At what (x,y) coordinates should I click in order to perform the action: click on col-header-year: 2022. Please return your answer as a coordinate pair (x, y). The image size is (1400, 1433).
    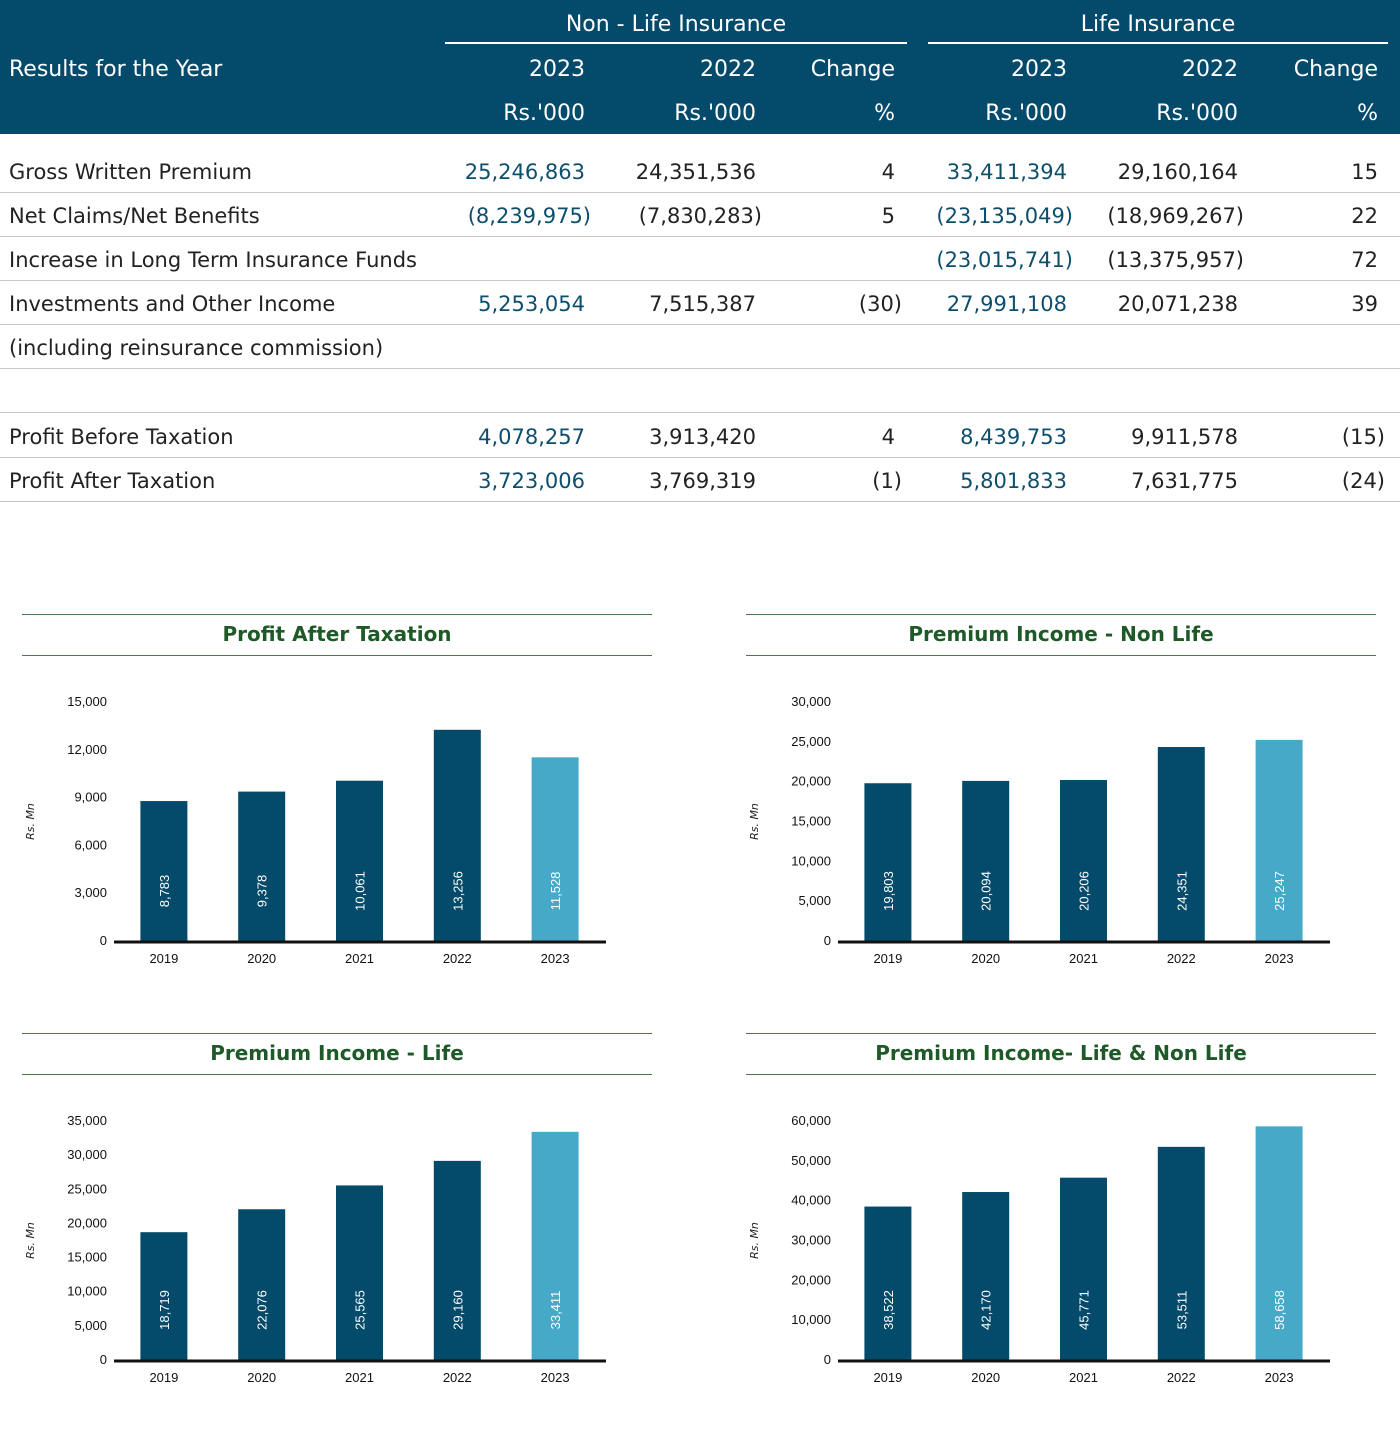
    Looking at the image, I should click on (1210, 69).